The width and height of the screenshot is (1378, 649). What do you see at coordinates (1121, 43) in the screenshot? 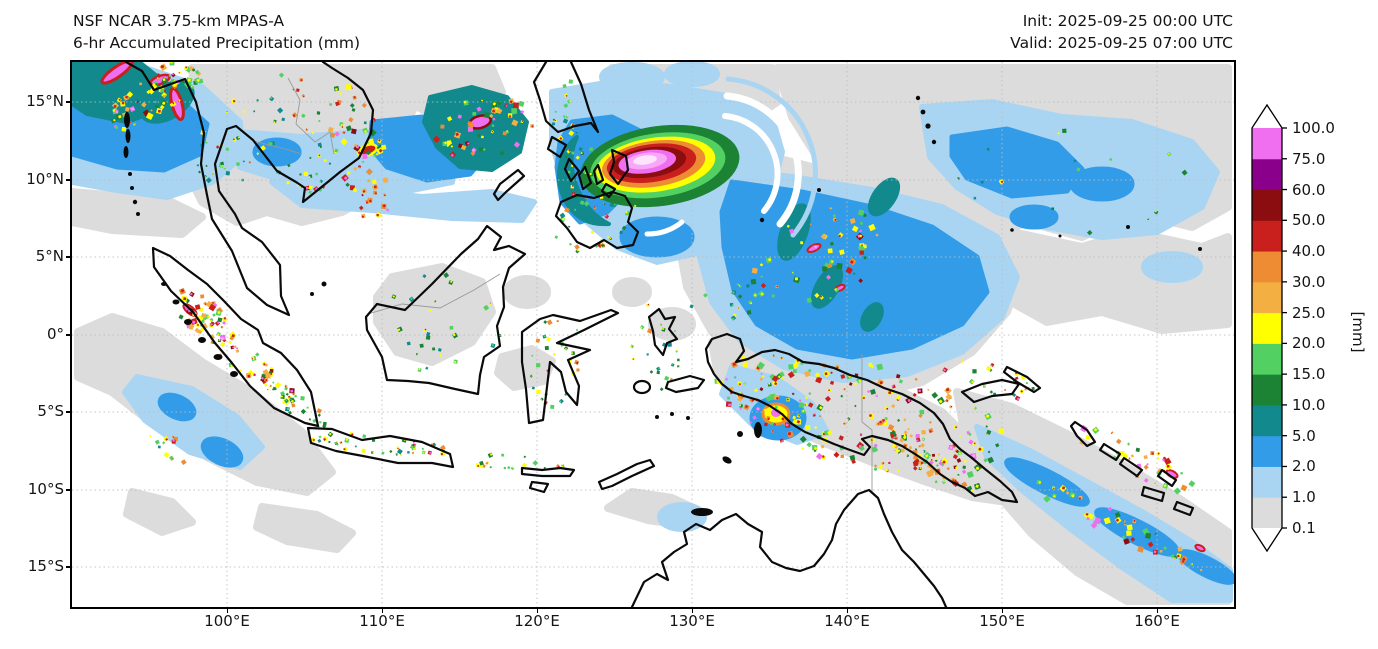
I see `valid-time: Valid: 2025-09-25 07:00 UTC` at bounding box center [1121, 43].